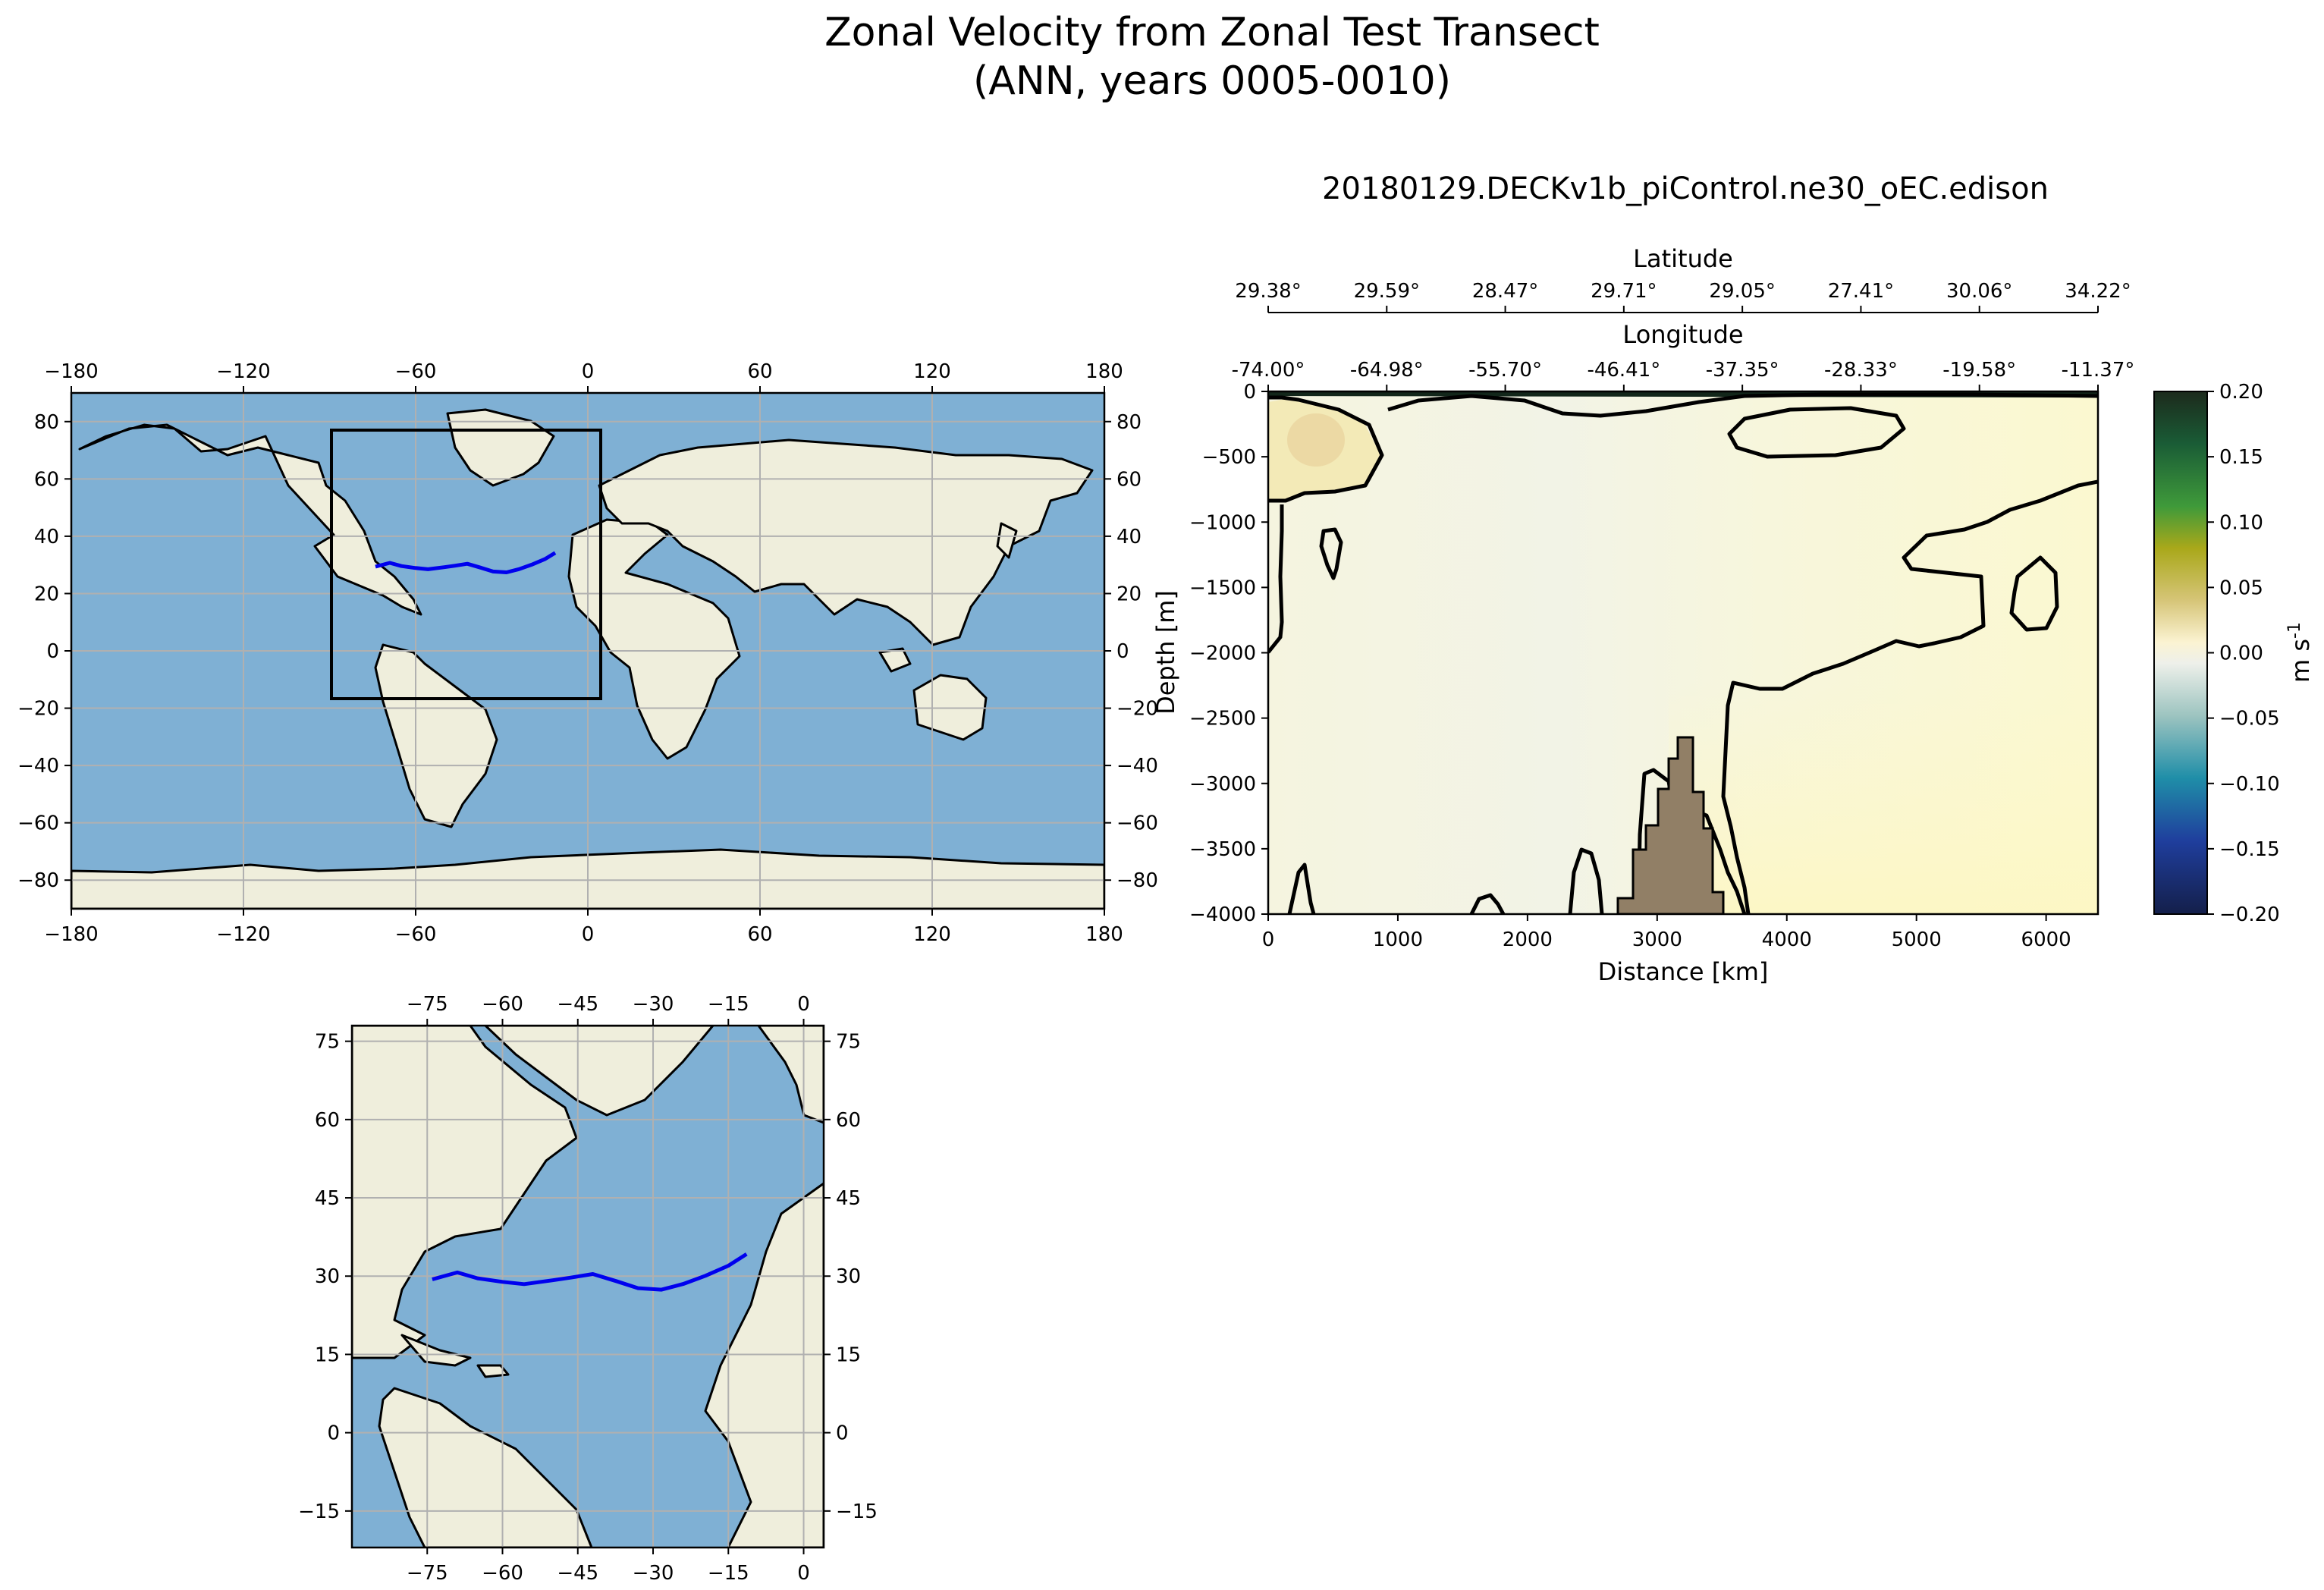 This screenshot has width=2324, height=1590. I want to click on global-map-ytick-label-left: 80, so click(46, 422).